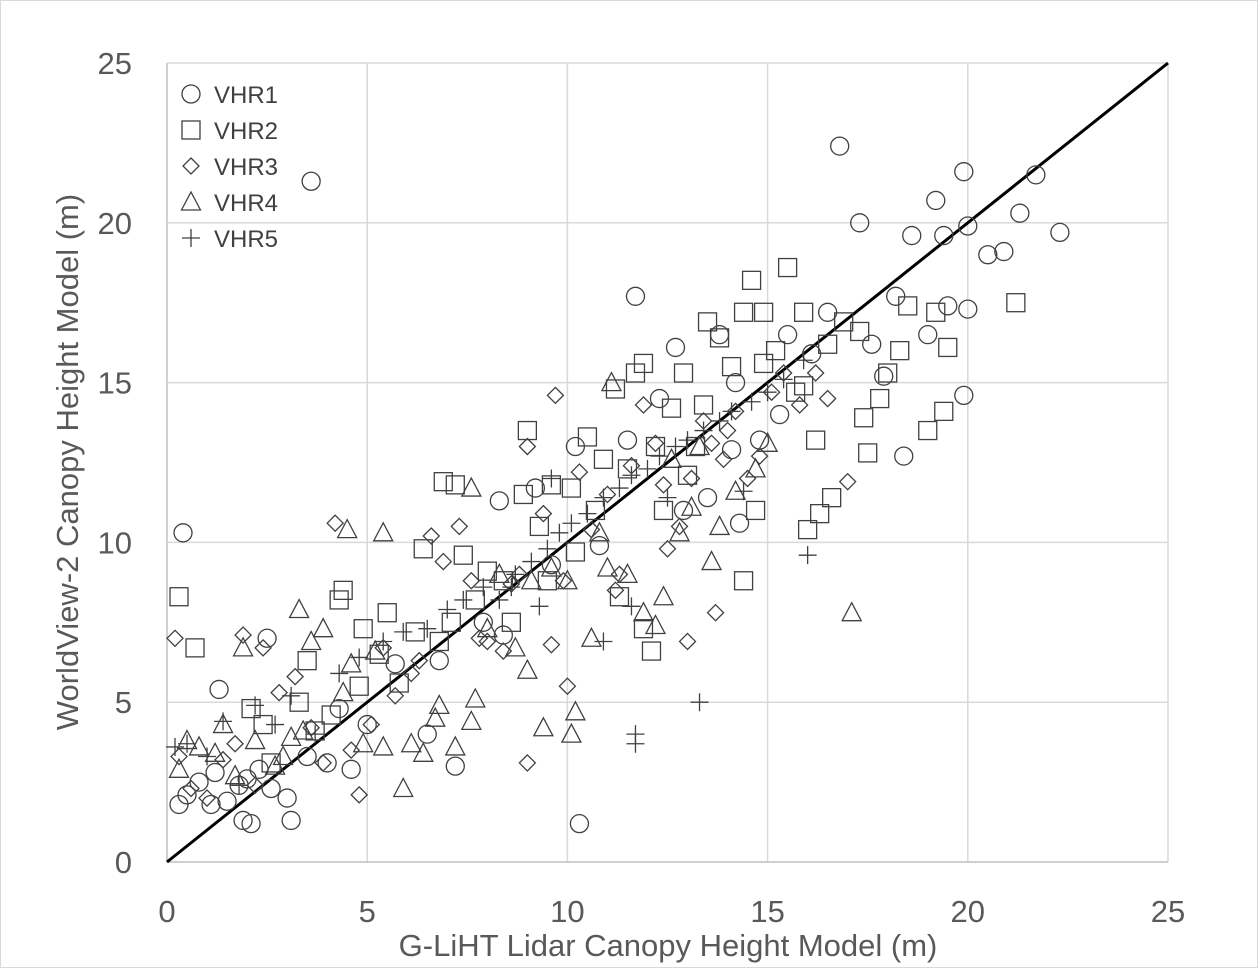 Image resolution: width=1258 pixels, height=968 pixels. I want to click on x-tick-label: 20, so click(968, 911).